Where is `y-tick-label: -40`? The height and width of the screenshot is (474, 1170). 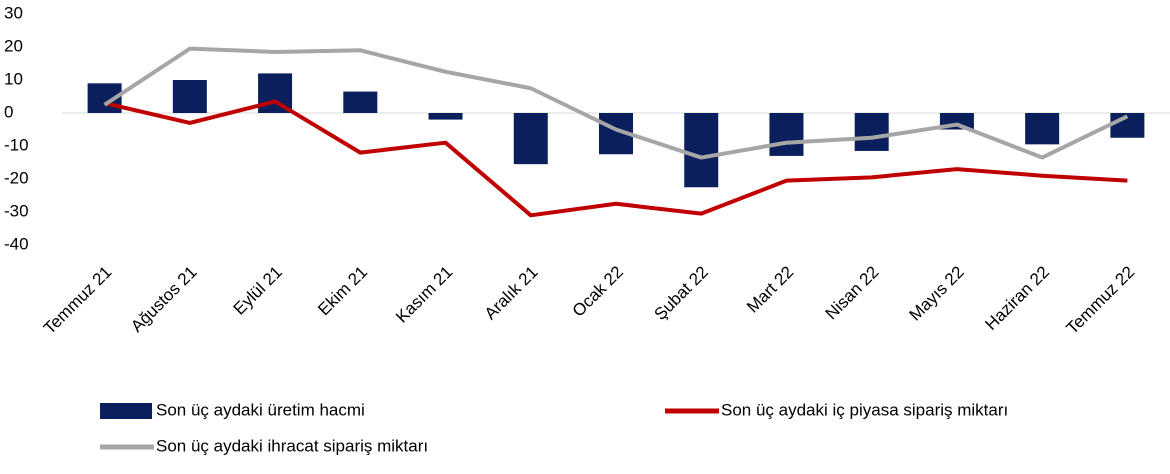 y-tick-label: -40 is located at coordinates (16, 243).